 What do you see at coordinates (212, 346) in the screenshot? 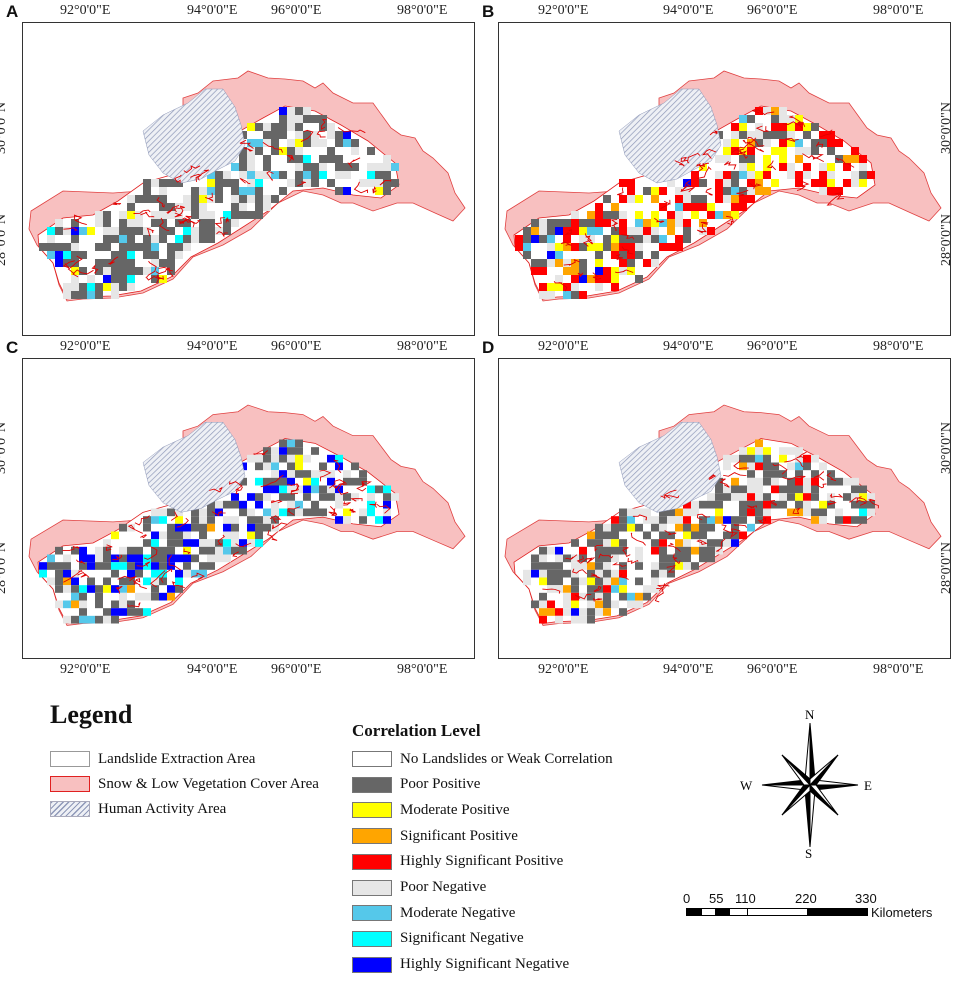
I see `x-tick-label: 94°0'0"E` at bounding box center [212, 346].